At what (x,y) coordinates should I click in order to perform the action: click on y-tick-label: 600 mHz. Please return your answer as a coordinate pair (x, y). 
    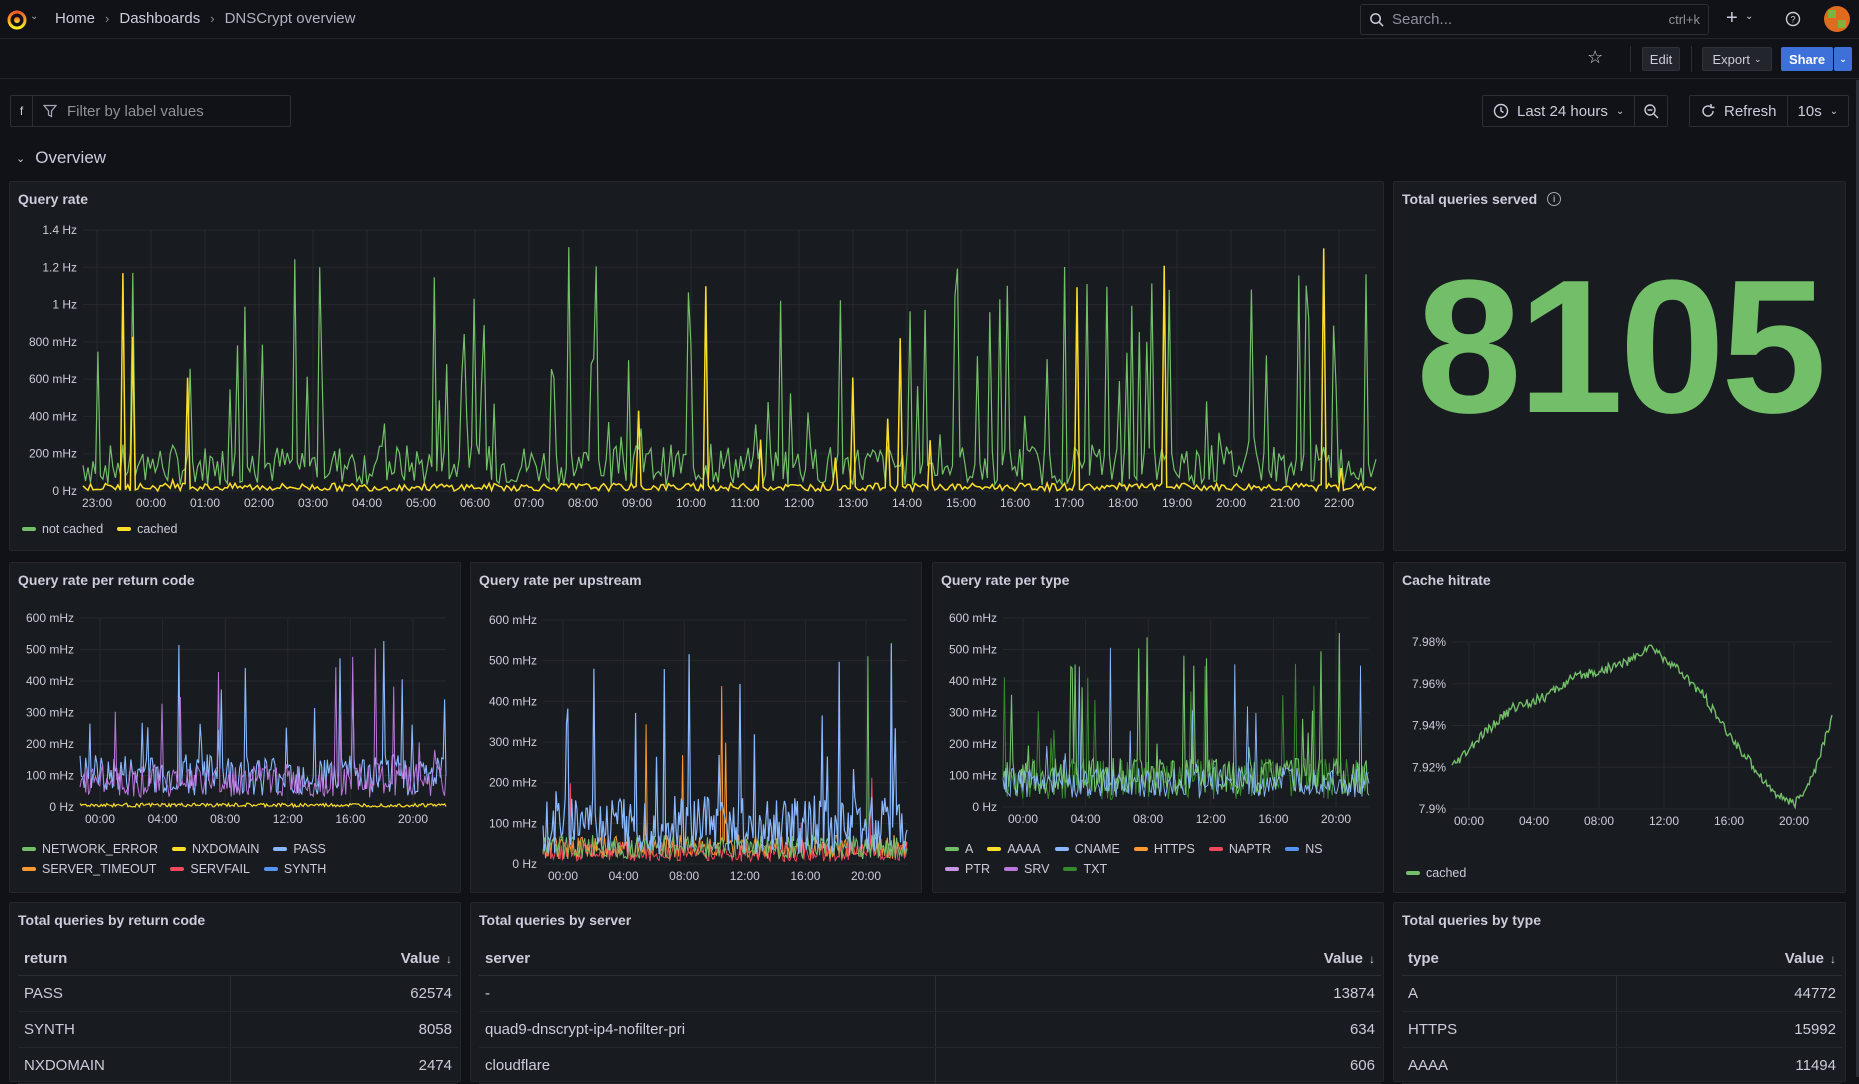
    Looking at the image, I should click on (513, 620).